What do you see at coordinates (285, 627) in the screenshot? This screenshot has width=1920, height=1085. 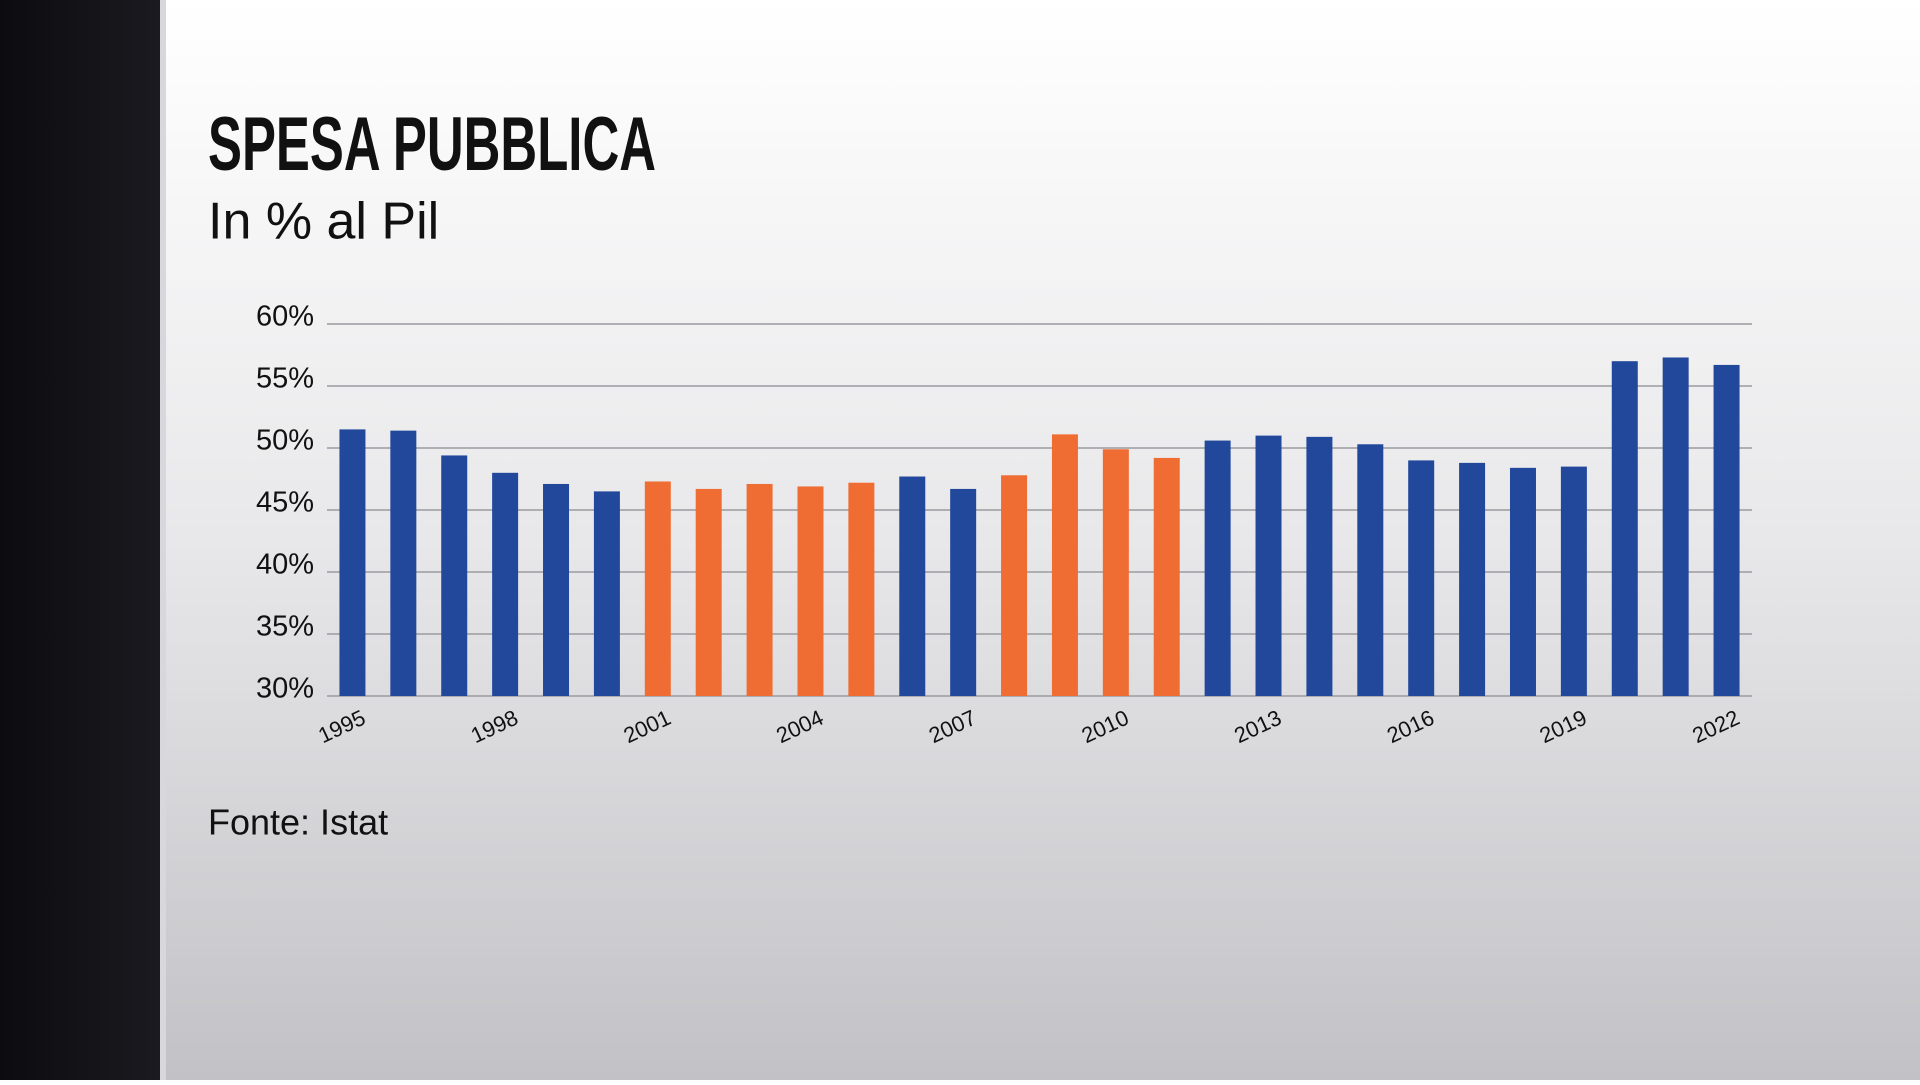 I see `y-tick-label: 35%` at bounding box center [285, 627].